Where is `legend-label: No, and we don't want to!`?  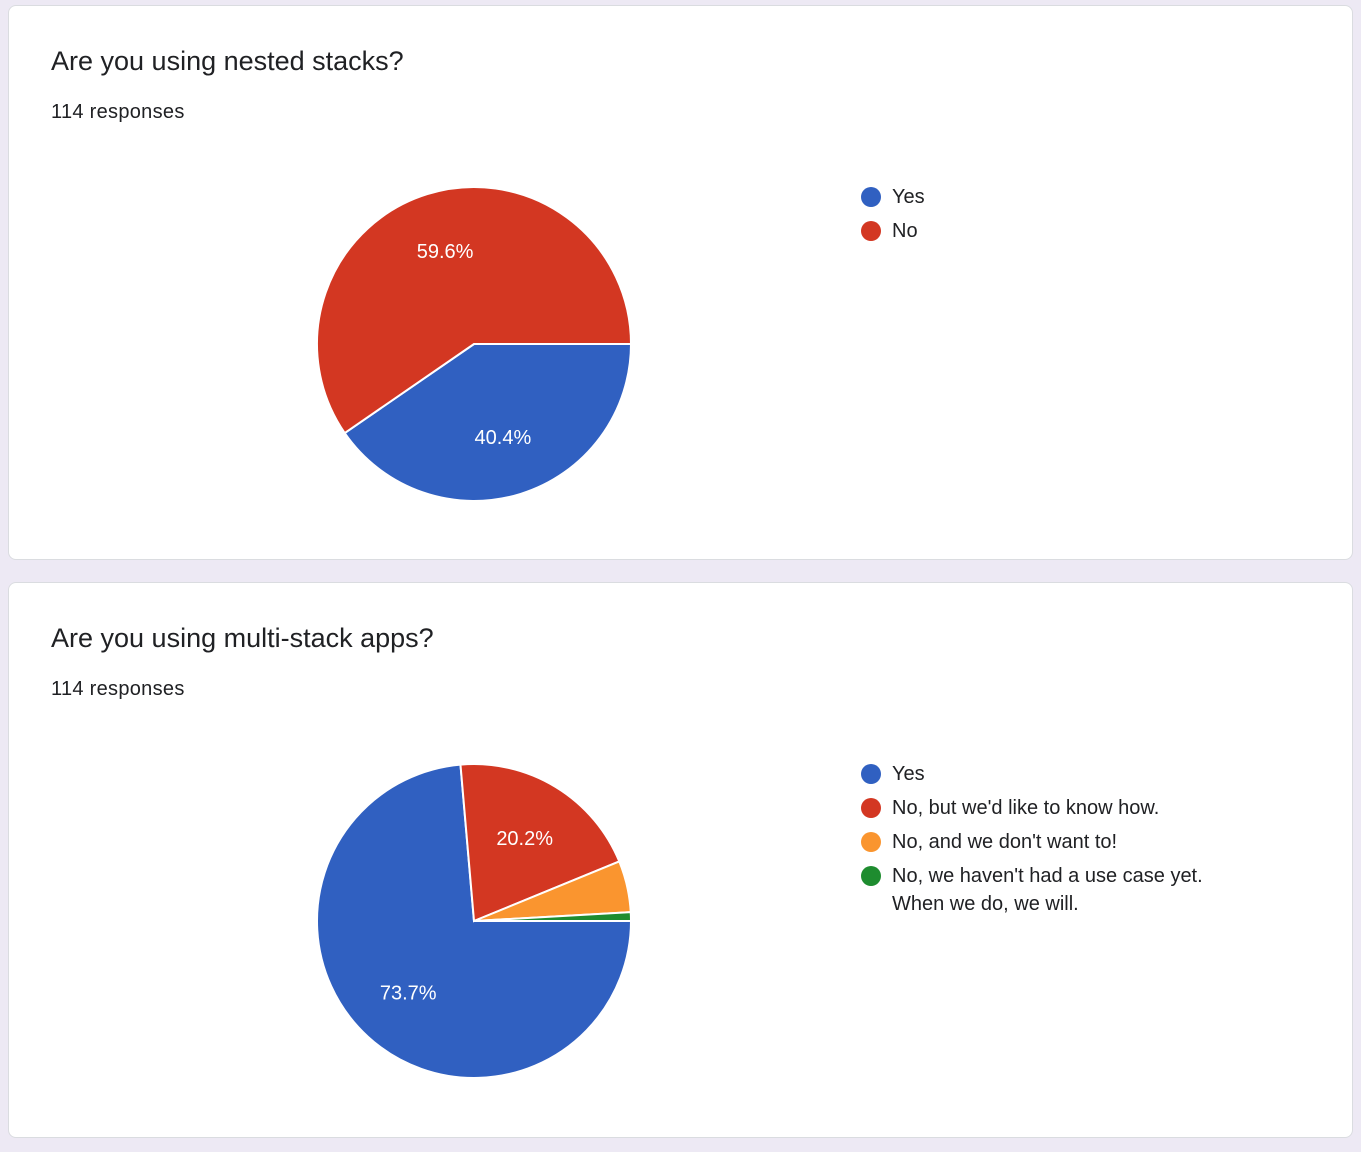
legend-label: No, and we don't want to! is located at coordinates (1005, 842).